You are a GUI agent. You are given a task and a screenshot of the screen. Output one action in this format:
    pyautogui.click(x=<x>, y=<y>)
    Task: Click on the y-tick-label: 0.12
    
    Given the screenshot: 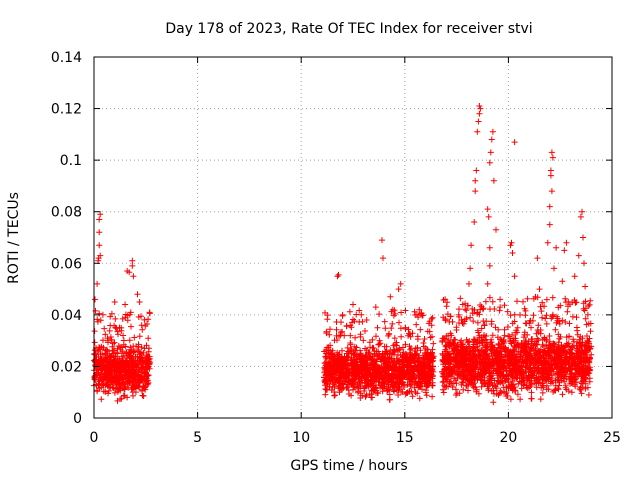 What is the action you would take?
    pyautogui.click(x=66, y=110)
    